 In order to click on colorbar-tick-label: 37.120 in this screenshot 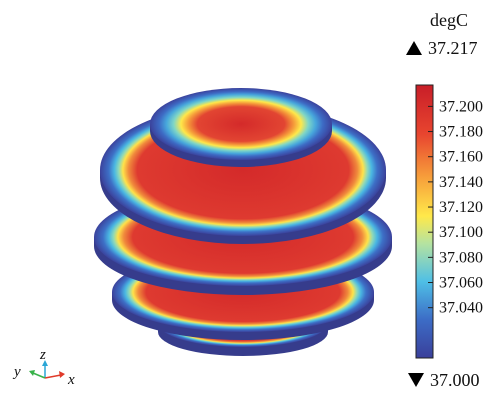, I will do `click(461, 207)`.